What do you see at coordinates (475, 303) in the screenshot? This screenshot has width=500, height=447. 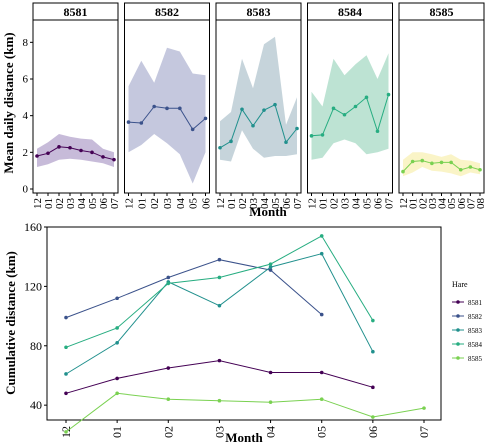 I see `legend-label: 8581` at bounding box center [475, 303].